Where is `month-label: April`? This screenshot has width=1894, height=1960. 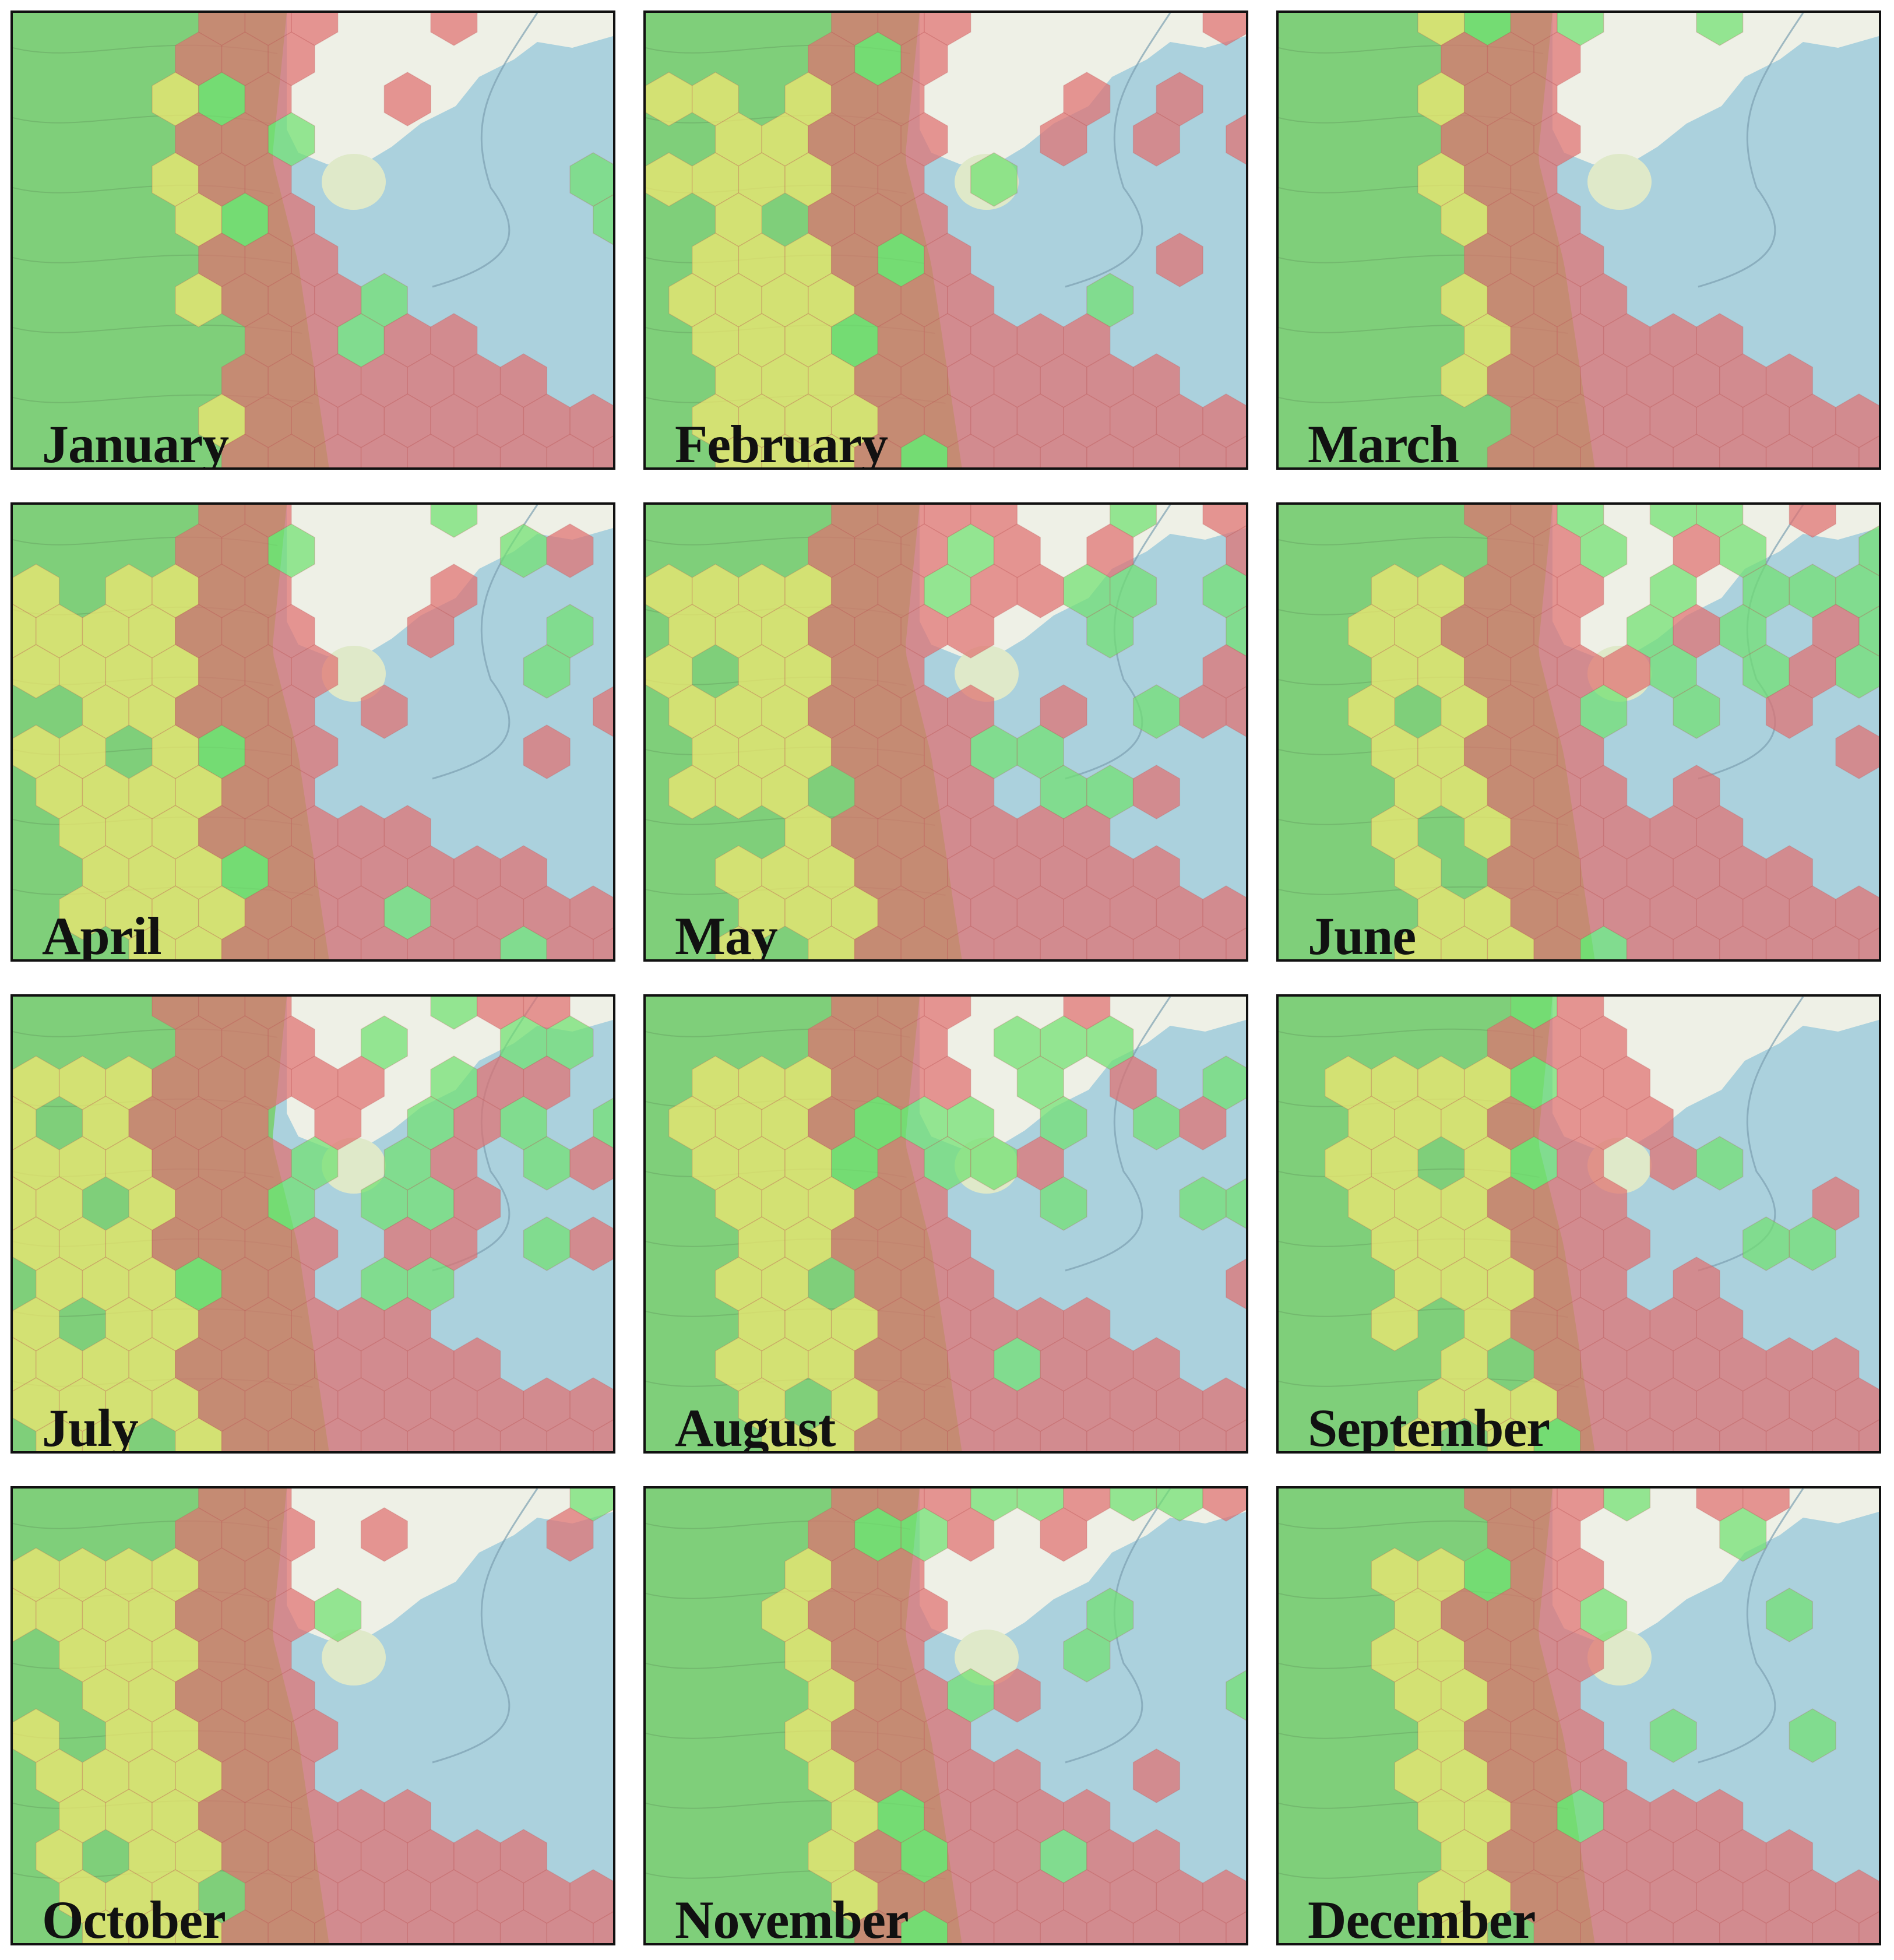 month-label: April is located at coordinates (102, 934).